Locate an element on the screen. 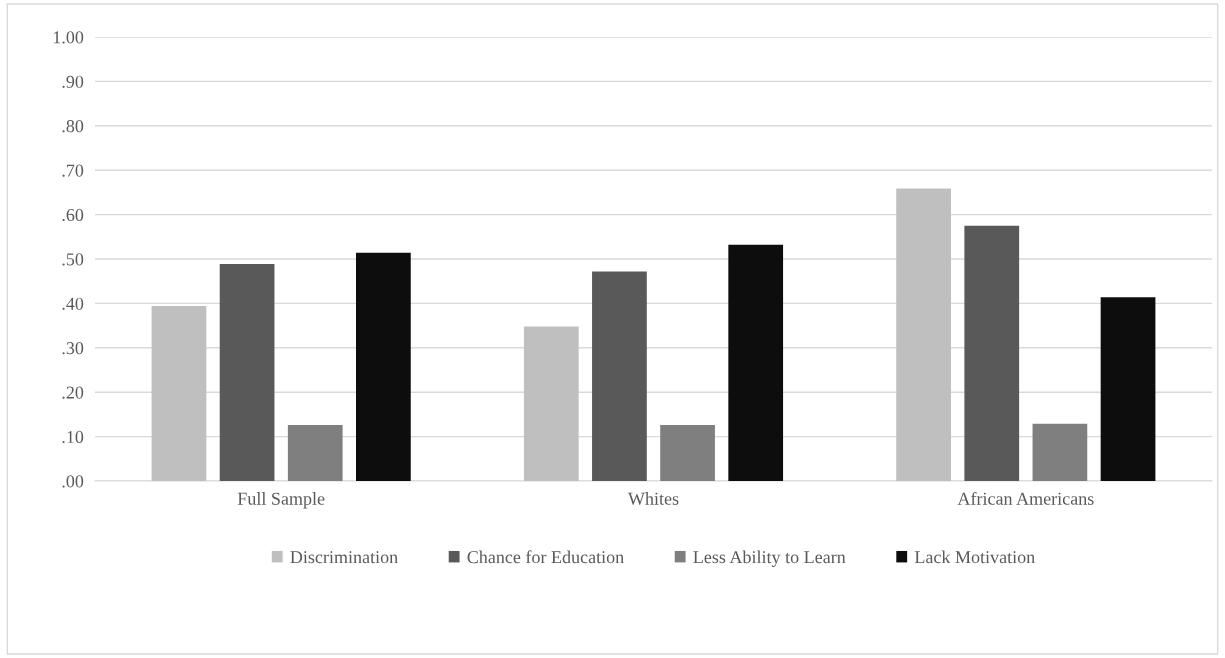  x-tick-label: Full Sample is located at coordinates (281, 500).